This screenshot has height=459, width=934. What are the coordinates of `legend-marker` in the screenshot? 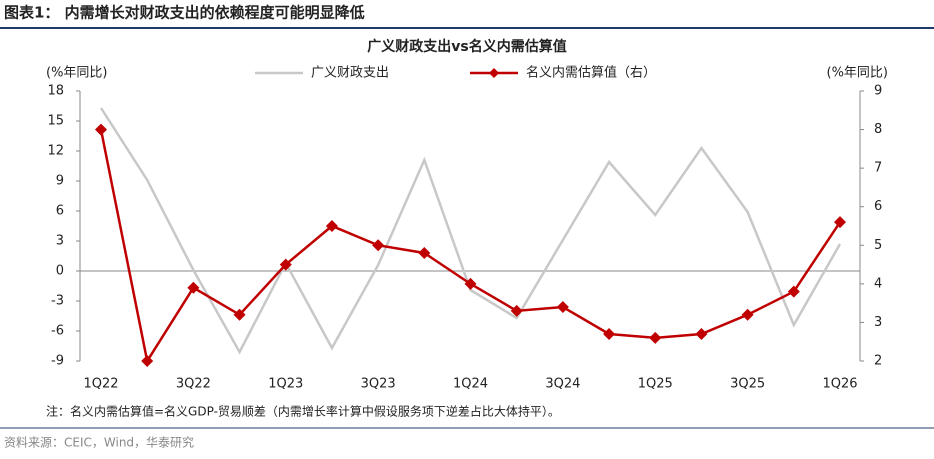 It's located at (494, 73).